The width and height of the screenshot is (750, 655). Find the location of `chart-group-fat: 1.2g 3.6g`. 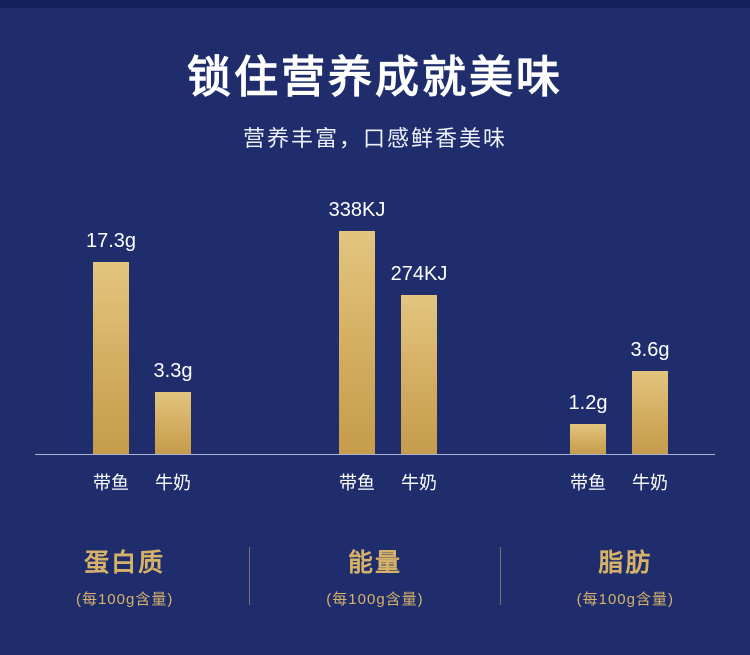

chart-group-fat: 1.2g 3.6g is located at coordinates (619, 397).